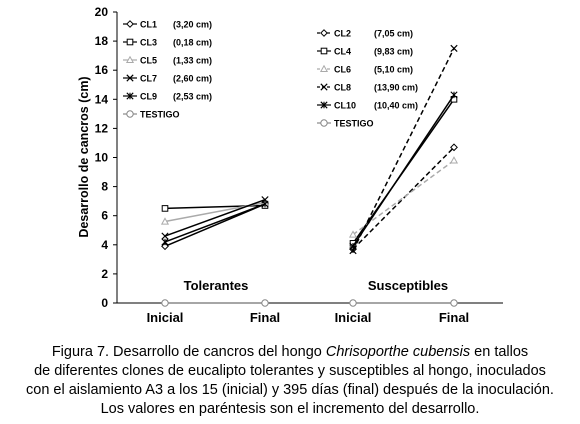 Image resolution: width=580 pixels, height=424 pixels. What do you see at coordinates (148, 61) in the screenshot?
I see `legend-label: CL5` at bounding box center [148, 61].